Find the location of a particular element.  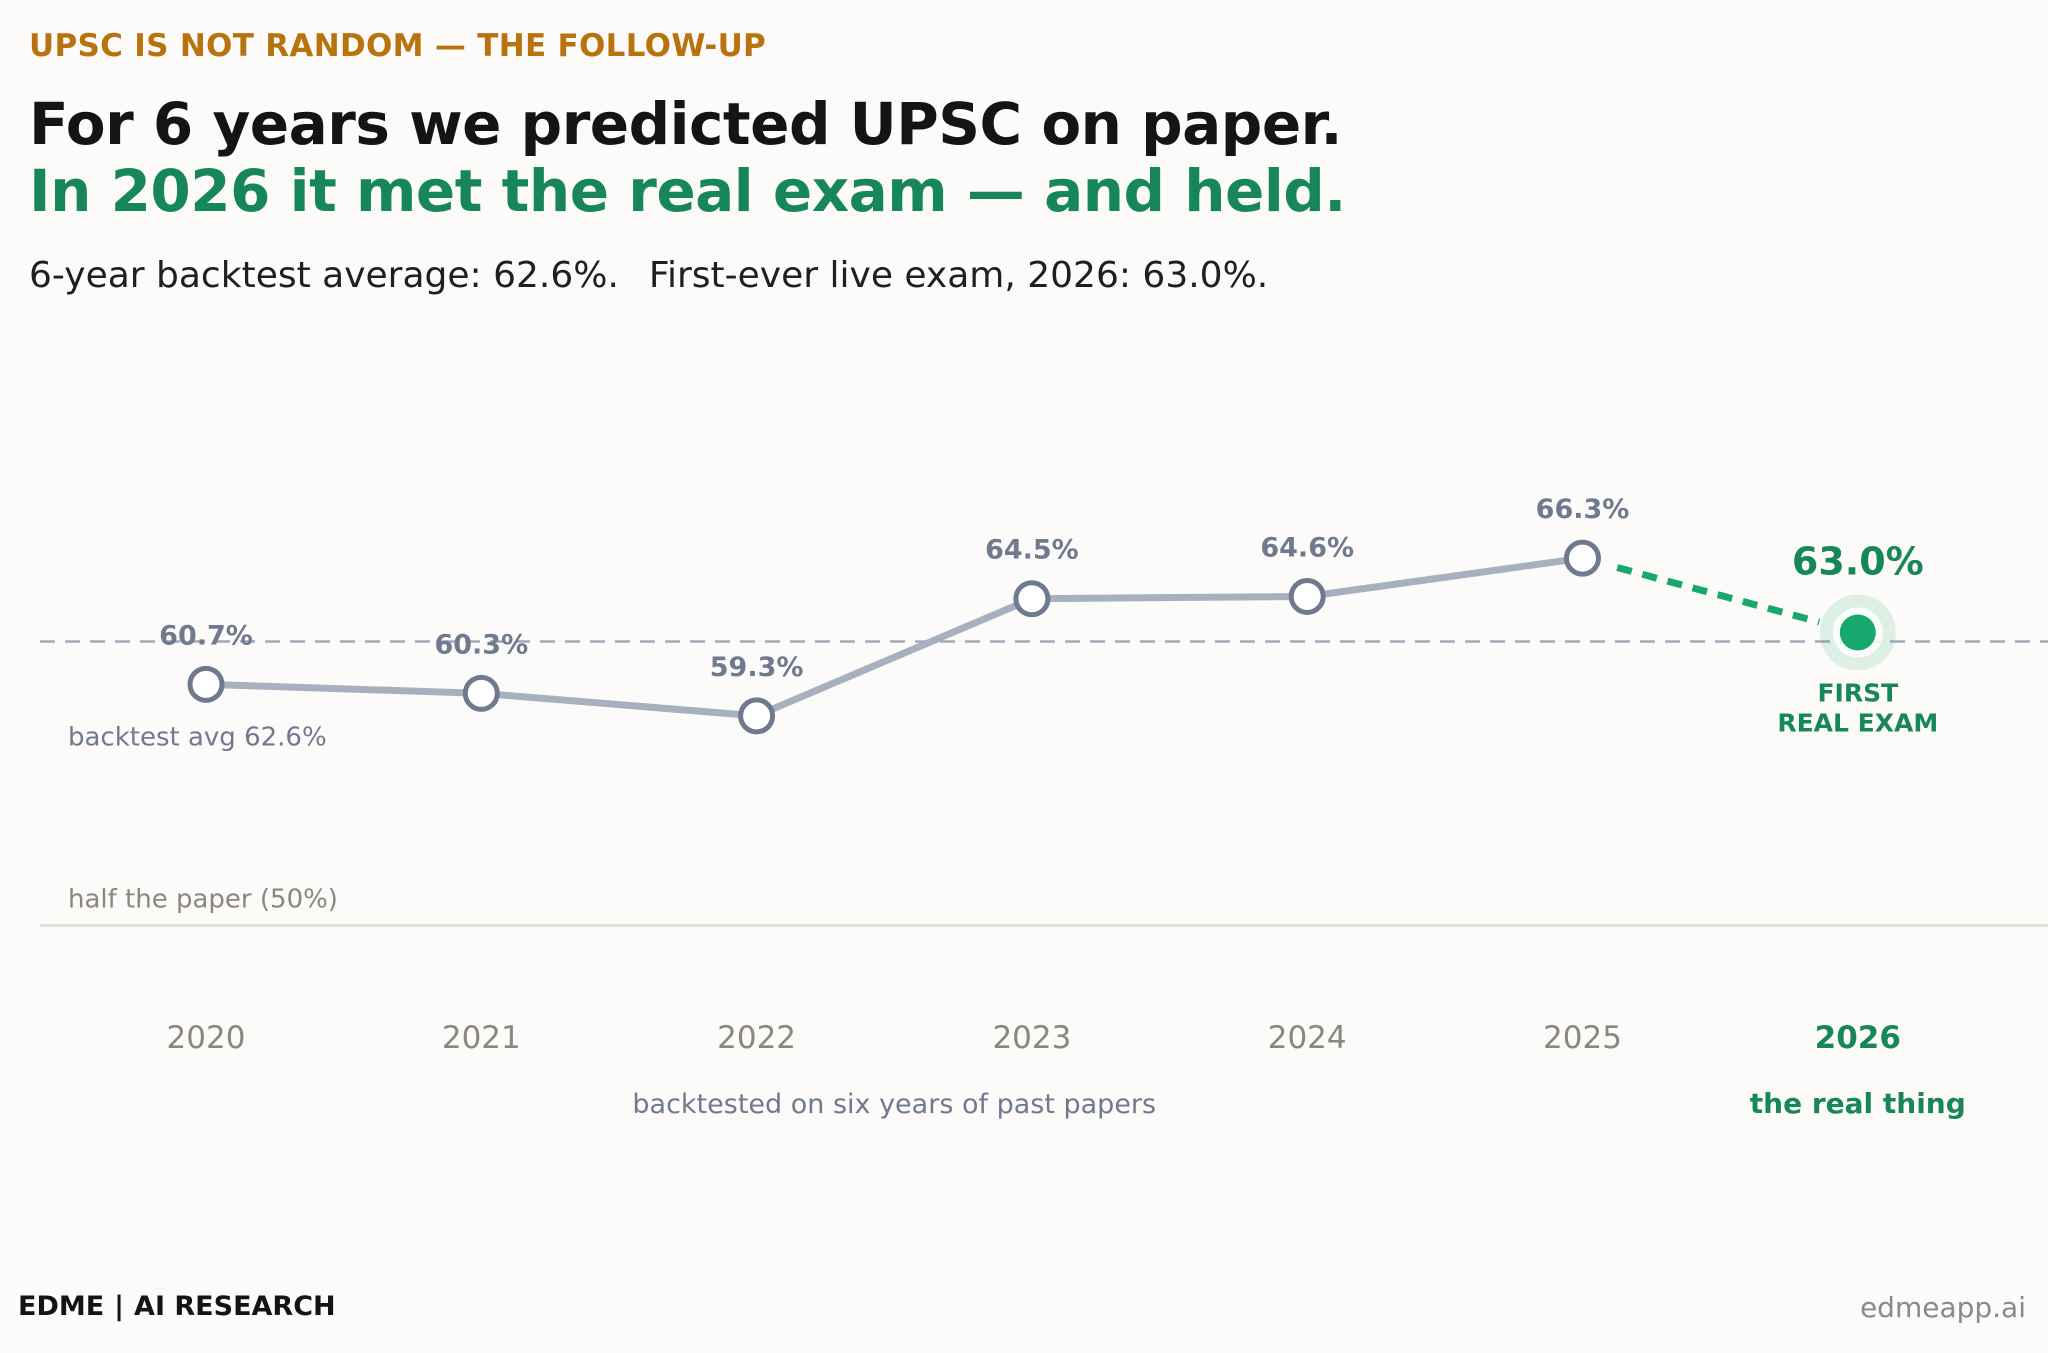

footer-brand: EDME | AI RESEARCH is located at coordinates (177, 1306).